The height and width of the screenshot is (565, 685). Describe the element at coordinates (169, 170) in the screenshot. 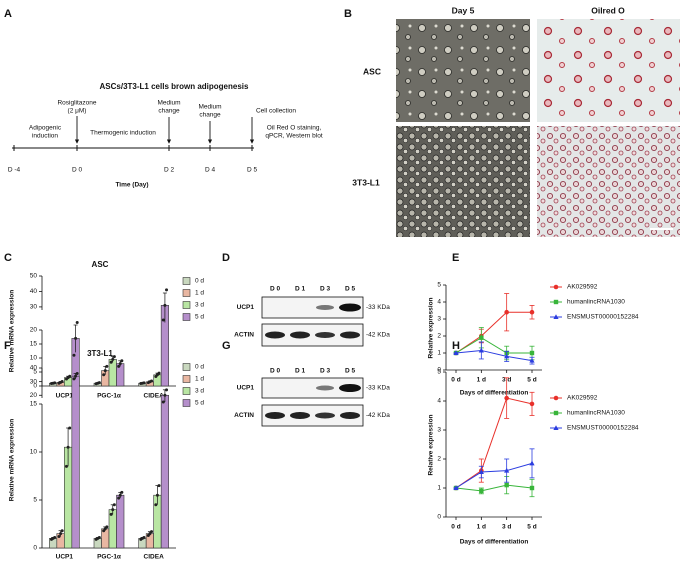

I see `day-label: D 2` at that location.